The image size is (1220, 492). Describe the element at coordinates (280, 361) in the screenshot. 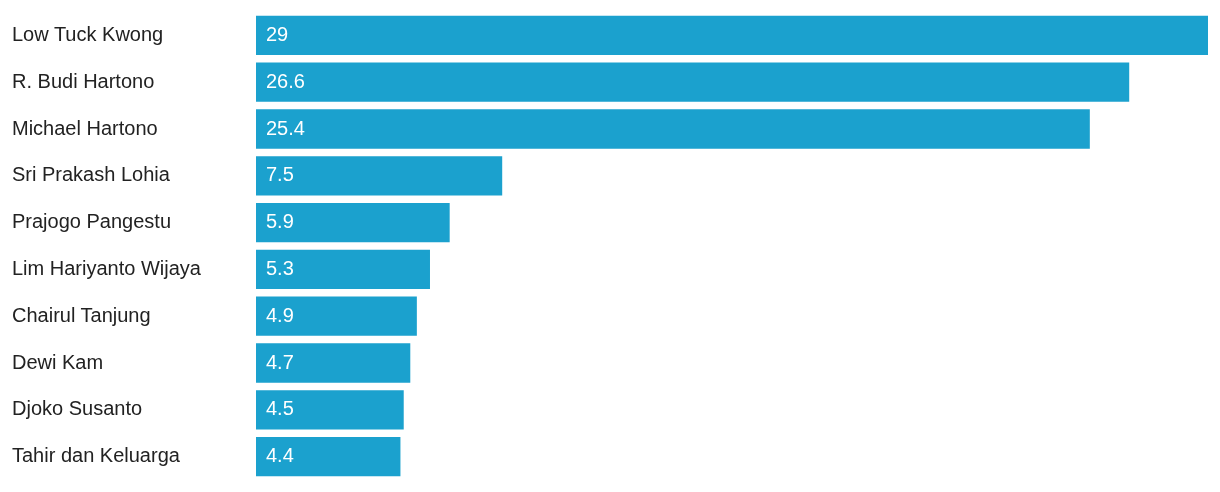

I see `data-label: 4.7` at that location.